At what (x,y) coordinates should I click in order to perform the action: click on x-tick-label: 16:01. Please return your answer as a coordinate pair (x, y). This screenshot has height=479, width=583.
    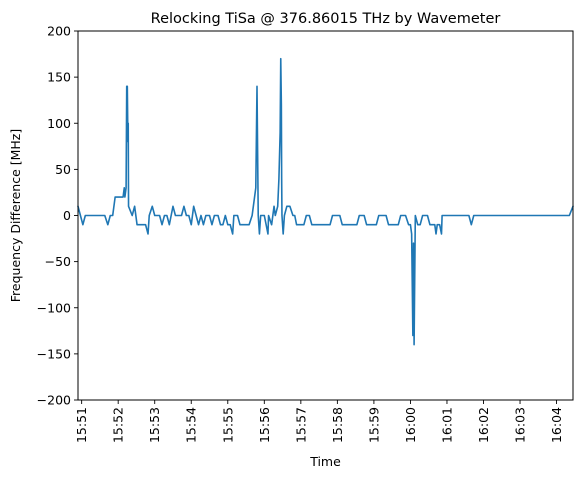
    Looking at the image, I should click on (446, 425).